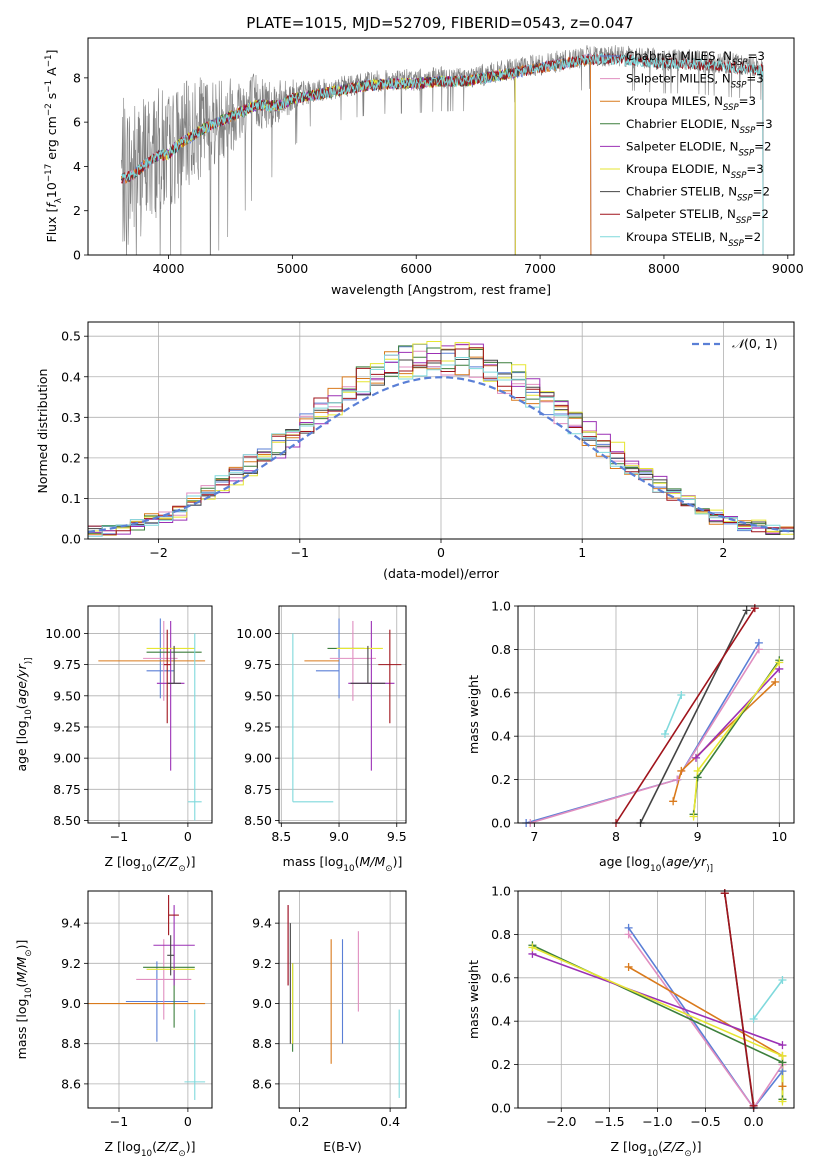 The height and width of the screenshot is (1170, 819). What do you see at coordinates (501, 891) in the screenshot?
I see `y-tick-label: 1.0` at bounding box center [501, 891].